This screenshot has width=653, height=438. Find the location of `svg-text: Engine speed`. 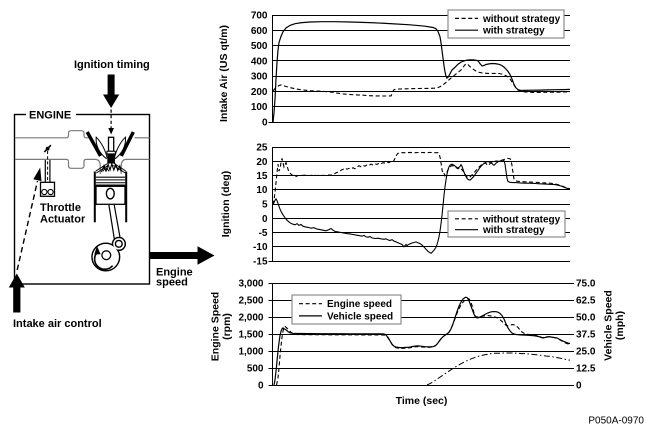

svg-text: Engine speed is located at coordinates (359, 304).